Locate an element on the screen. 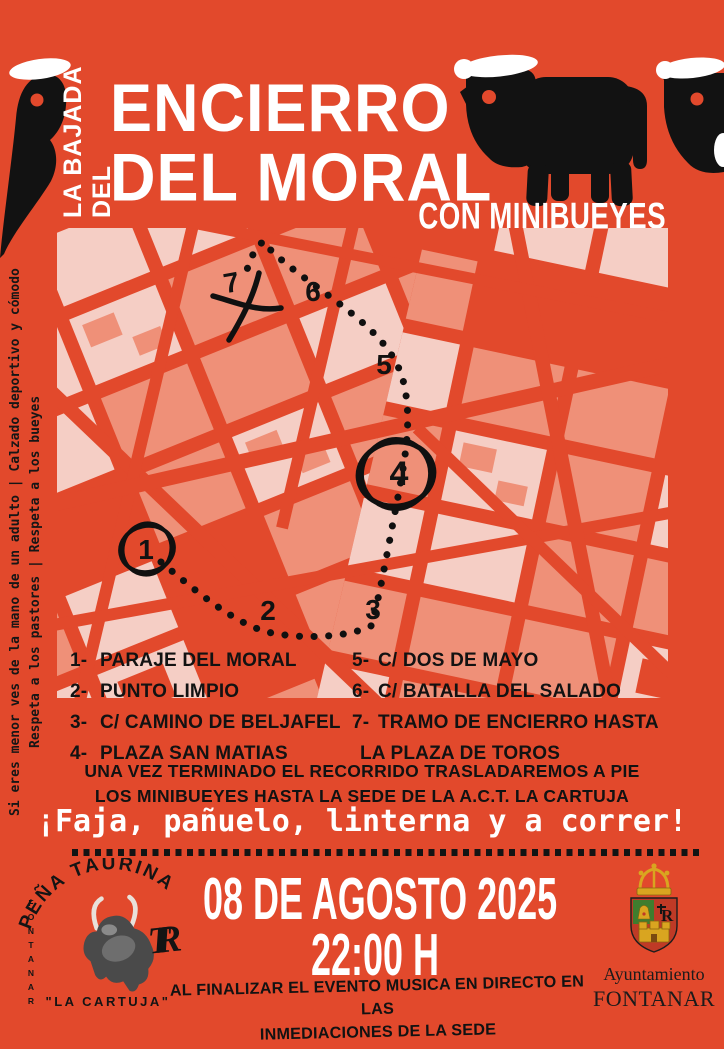 The height and width of the screenshot is (1049, 724). ayuntamiento-crest-icon: R is located at coordinates (654, 910).